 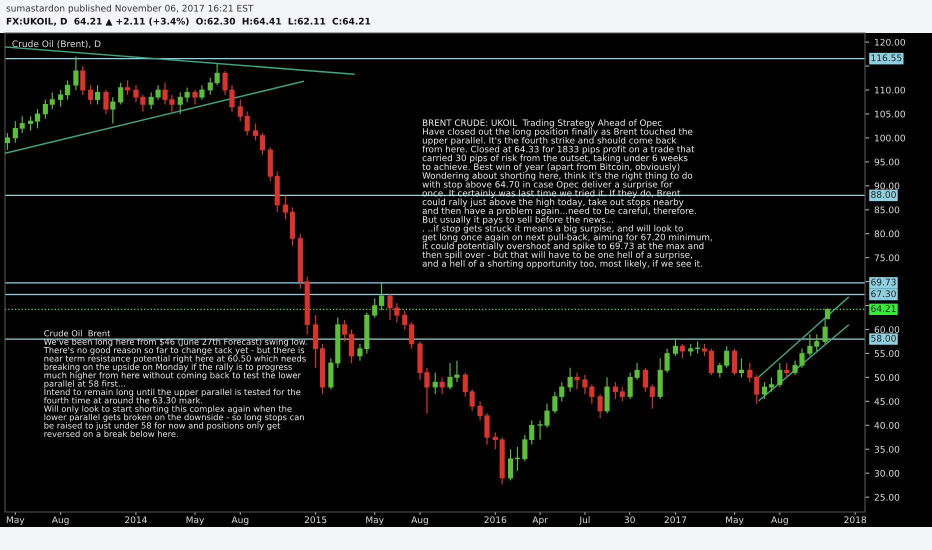 I want to click on x-tick-label: Jul, so click(x=584, y=520).